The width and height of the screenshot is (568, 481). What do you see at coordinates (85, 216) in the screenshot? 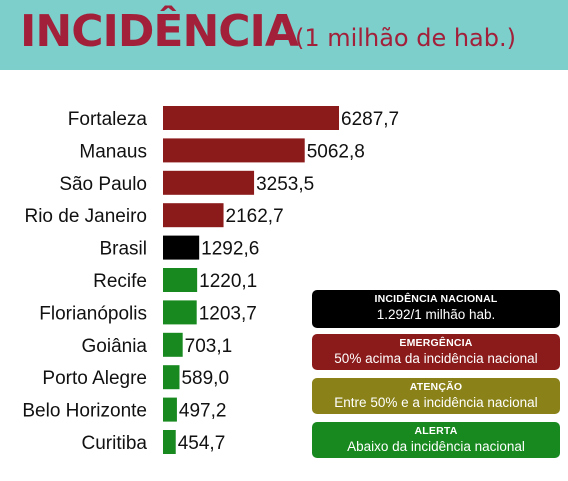
I see `category-label-rio-de-janeiro: Rio de Janeiro` at bounding box center [85, 216].